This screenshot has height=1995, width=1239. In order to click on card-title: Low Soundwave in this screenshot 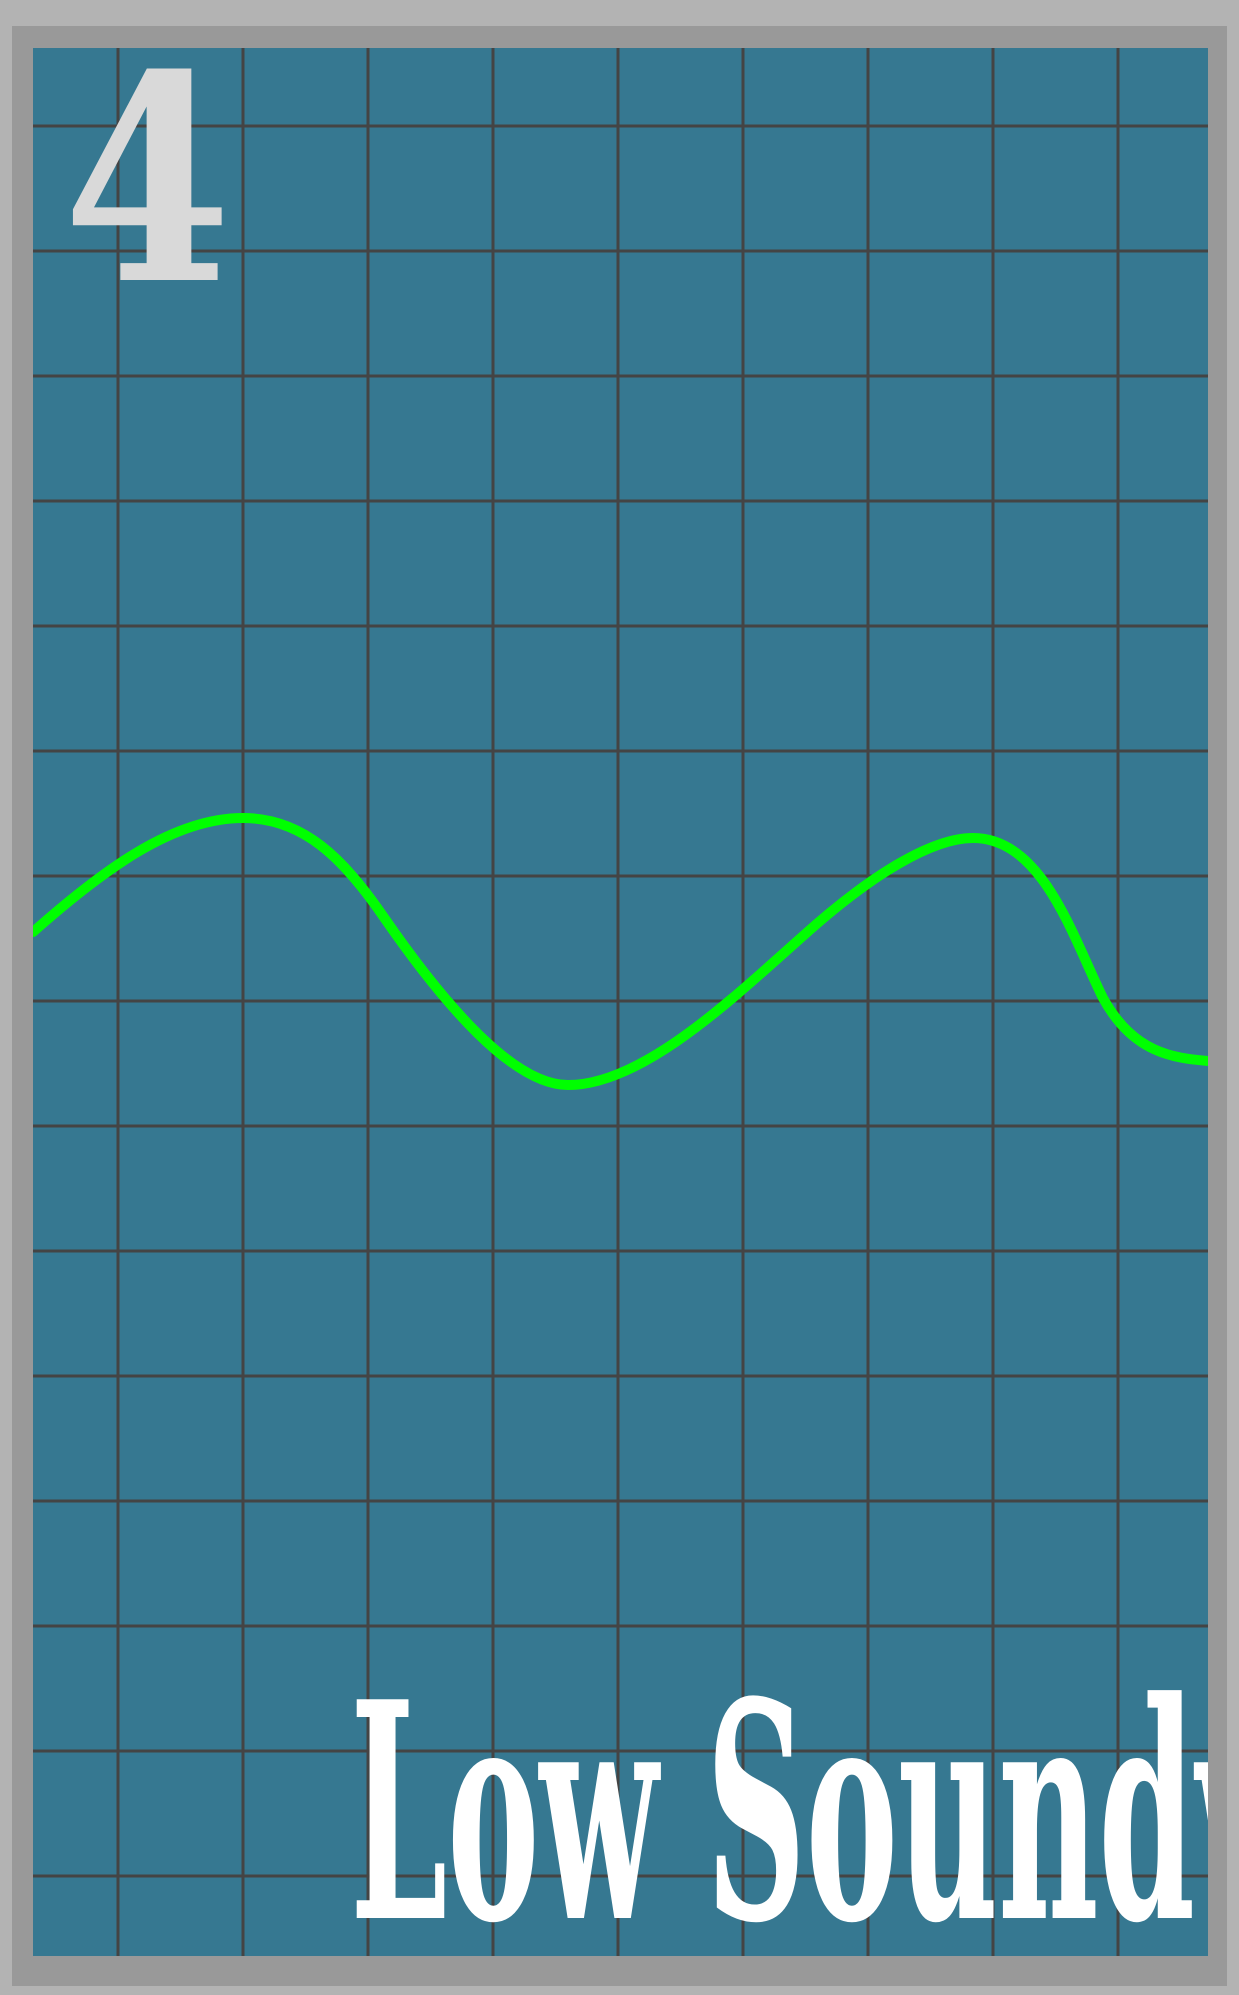, I will do `click(779, 1796)`.